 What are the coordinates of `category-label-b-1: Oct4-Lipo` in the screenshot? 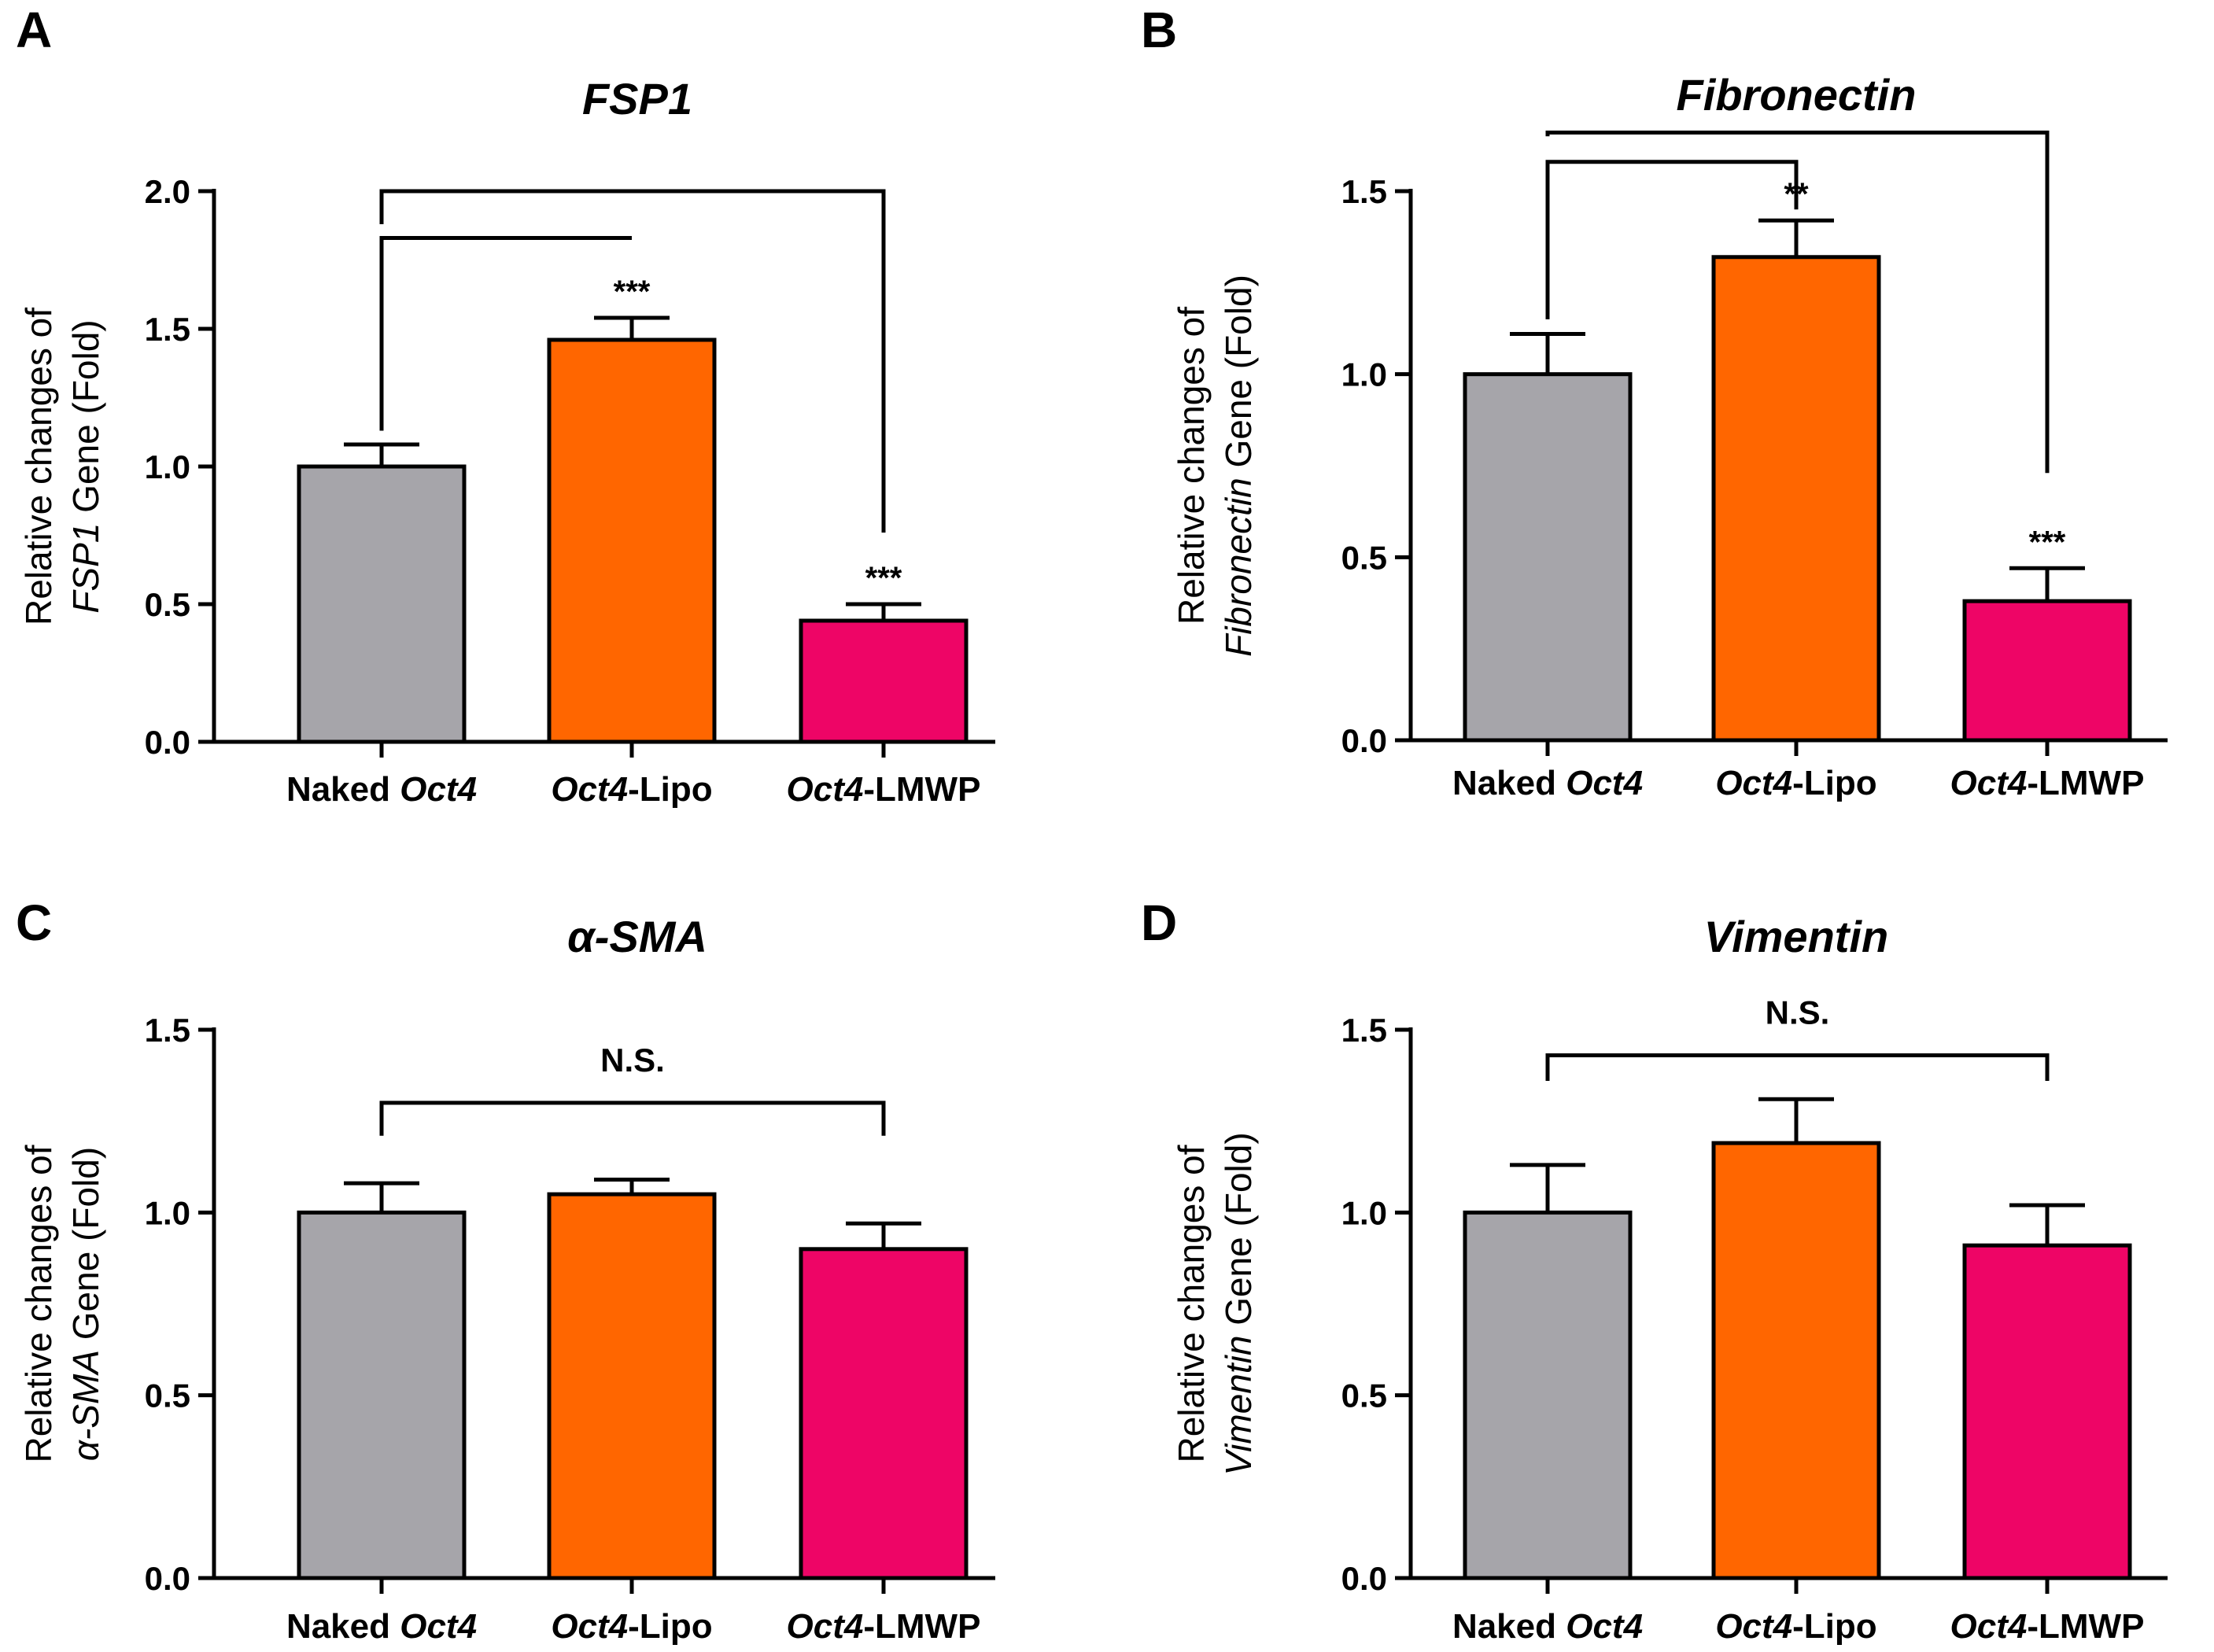 It's located at (1795, 783).